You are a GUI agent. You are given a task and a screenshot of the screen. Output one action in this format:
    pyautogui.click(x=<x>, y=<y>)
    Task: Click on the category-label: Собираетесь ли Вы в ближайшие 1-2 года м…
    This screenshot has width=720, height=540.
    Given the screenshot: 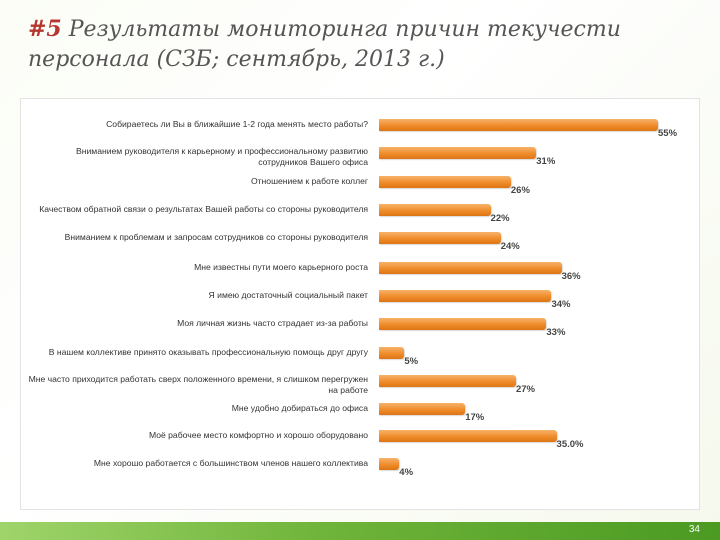 What is the action you would take?
    pyautogui.click(x=237, y=124)
    